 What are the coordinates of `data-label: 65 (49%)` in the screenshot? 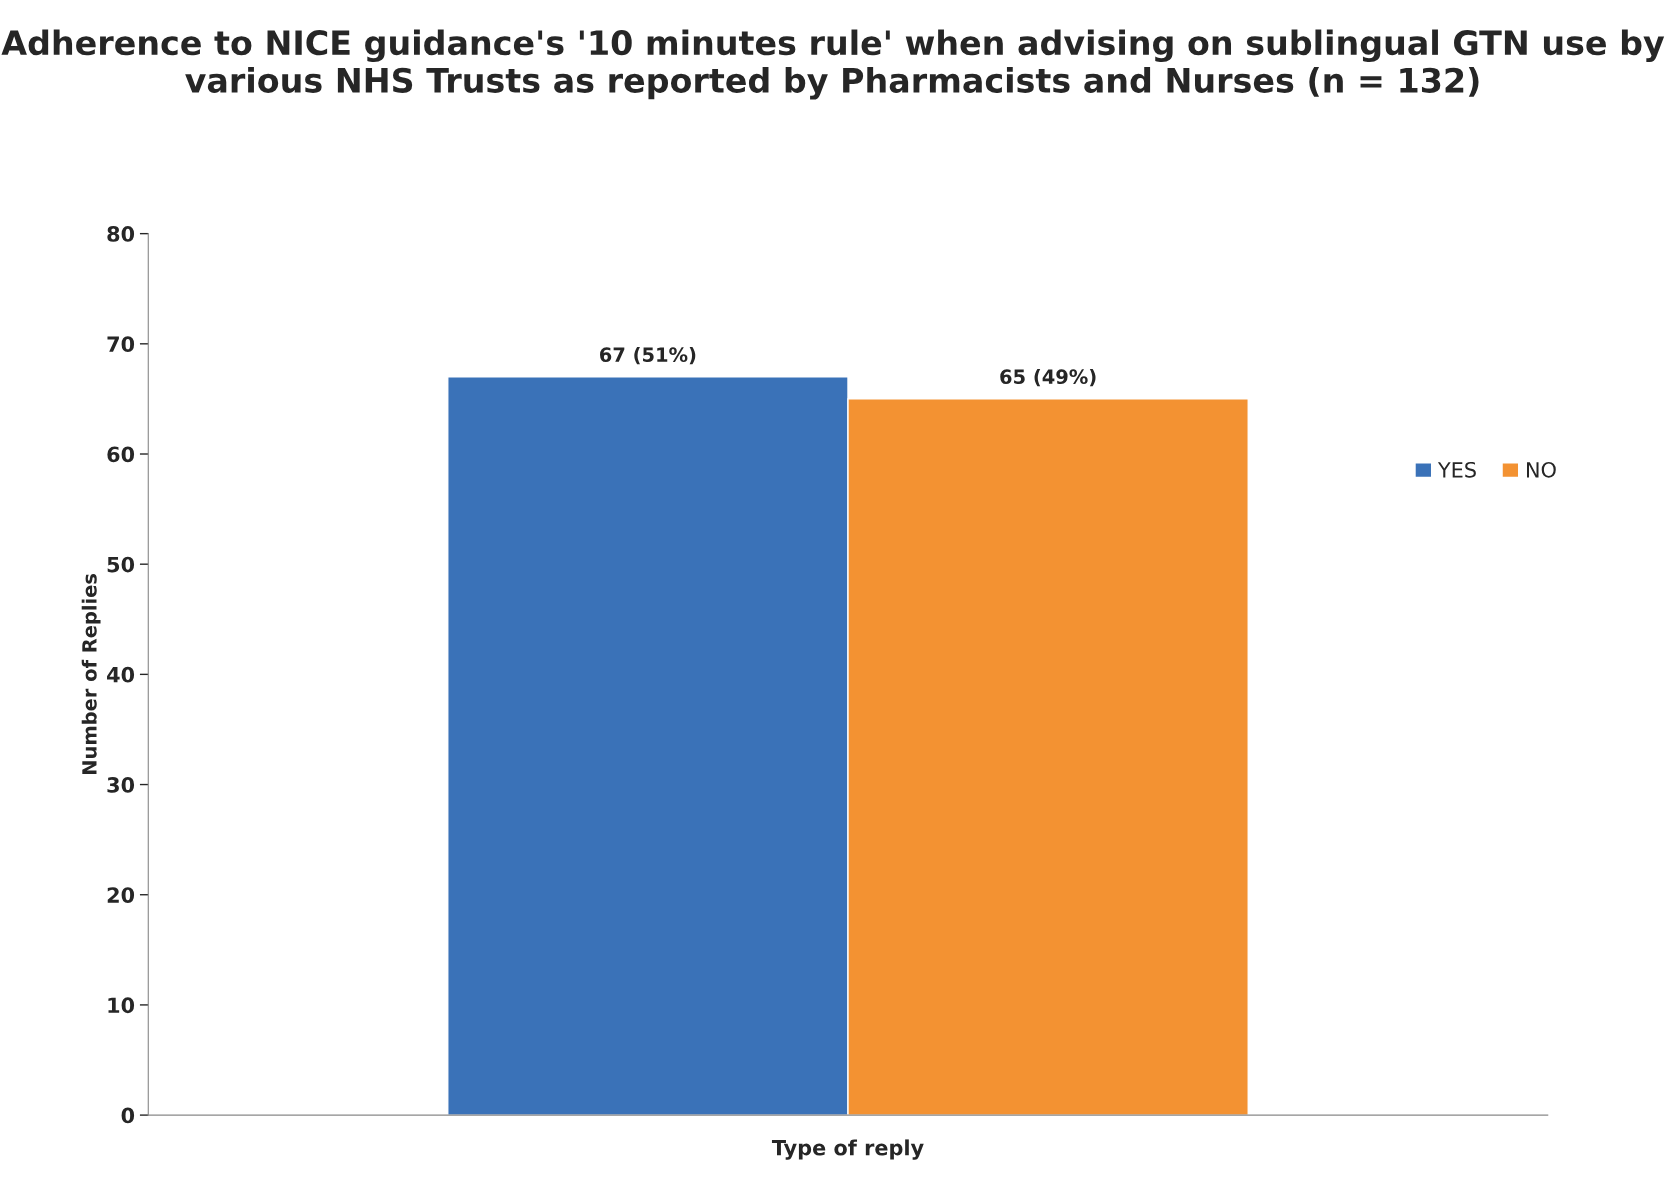 It's located at (1048, 378).